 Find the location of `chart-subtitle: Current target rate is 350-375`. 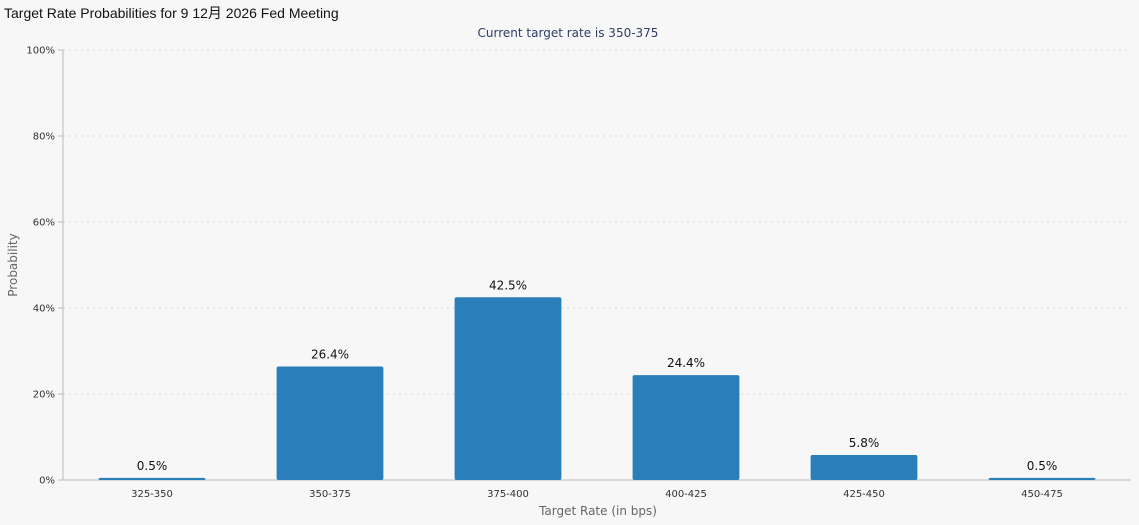

chart-subtitle: Current target rate is 350-375 is located at coordinates (568, 33).